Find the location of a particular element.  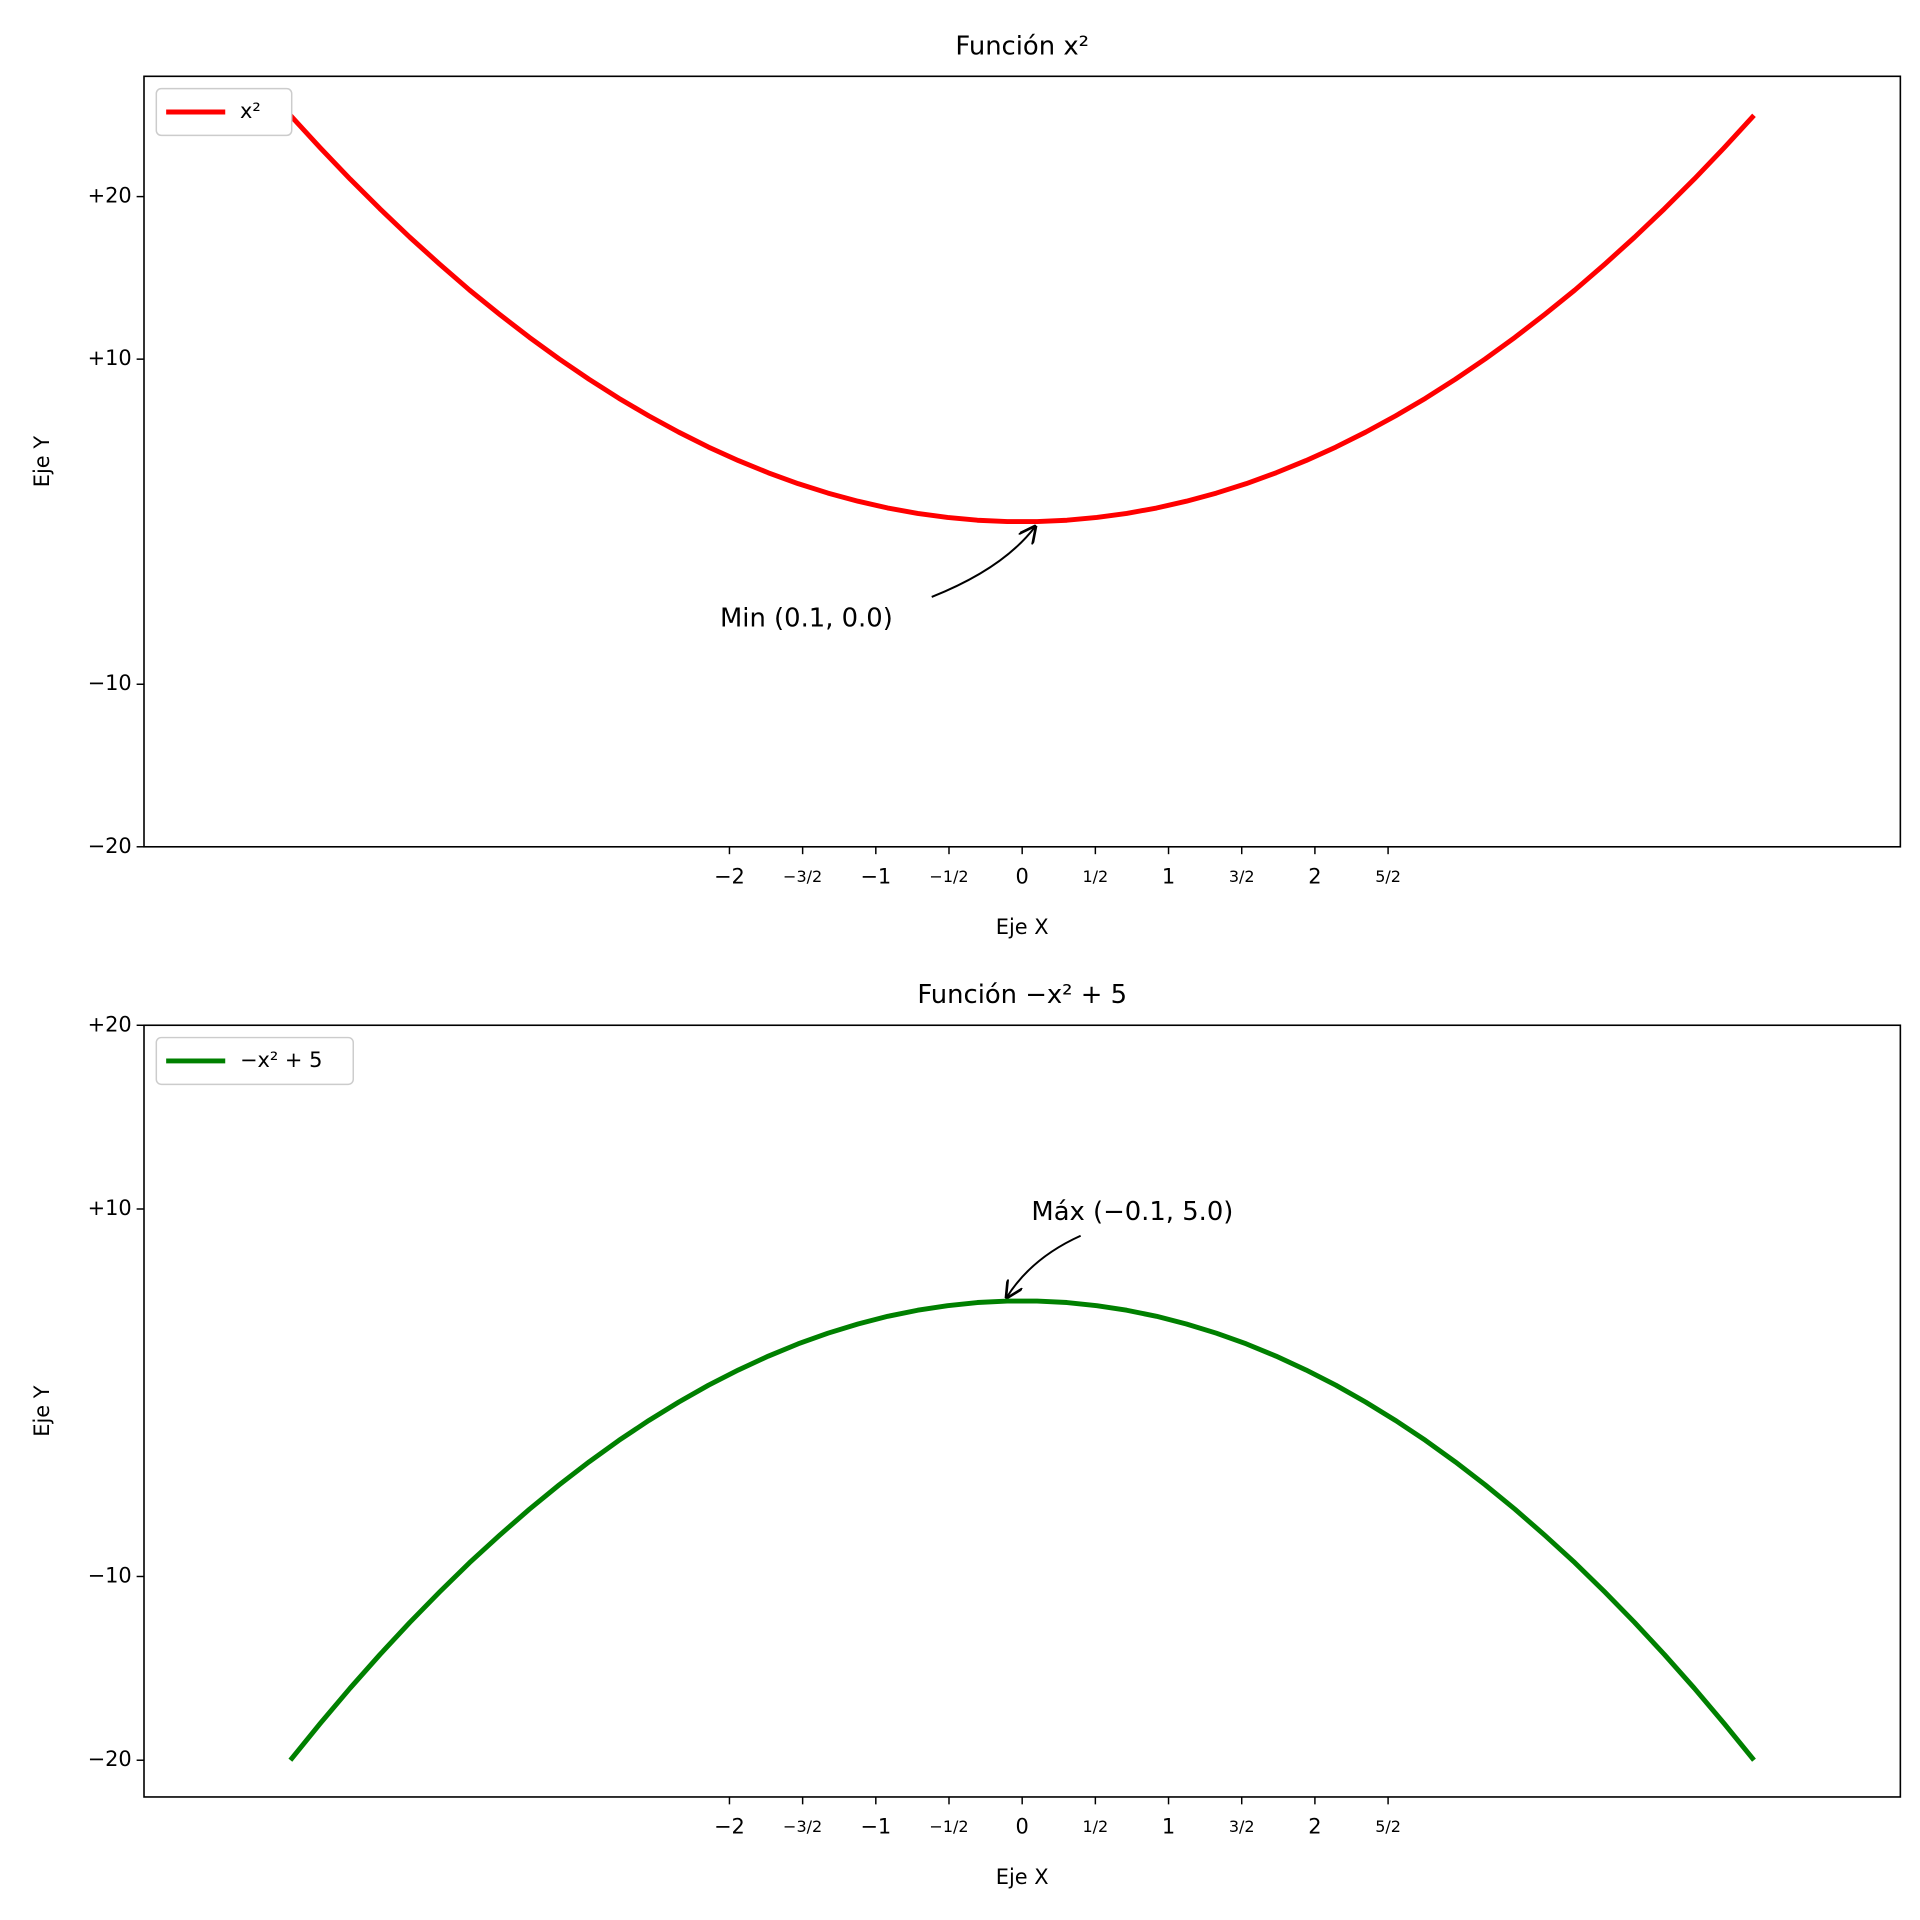

legend-box is located at coordinates (254, 1061).